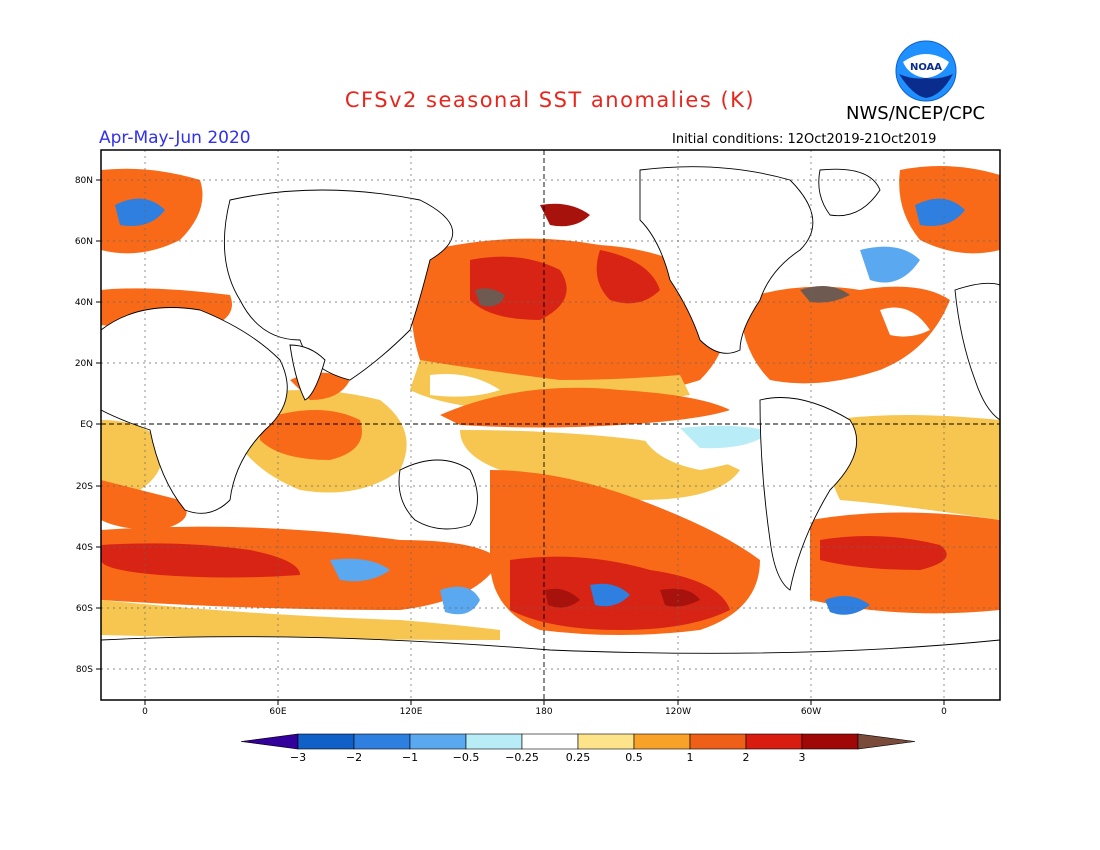 This screenshot has height=850, width=1100. I want to click on lat-tick: 80S, so click(84, 670).